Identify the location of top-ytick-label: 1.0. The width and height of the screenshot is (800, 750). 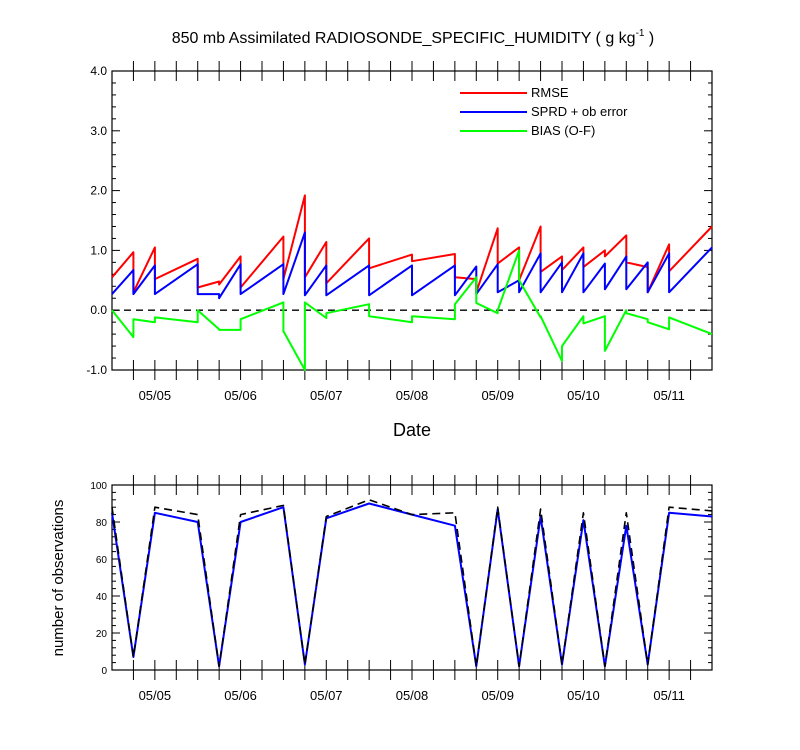
(98, 250).